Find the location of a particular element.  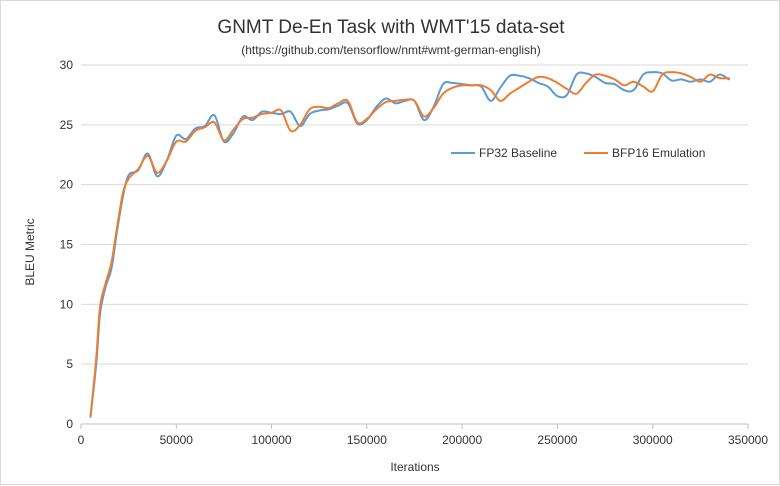

x-axis-label: Iterations is located at coordinates (414, 467).